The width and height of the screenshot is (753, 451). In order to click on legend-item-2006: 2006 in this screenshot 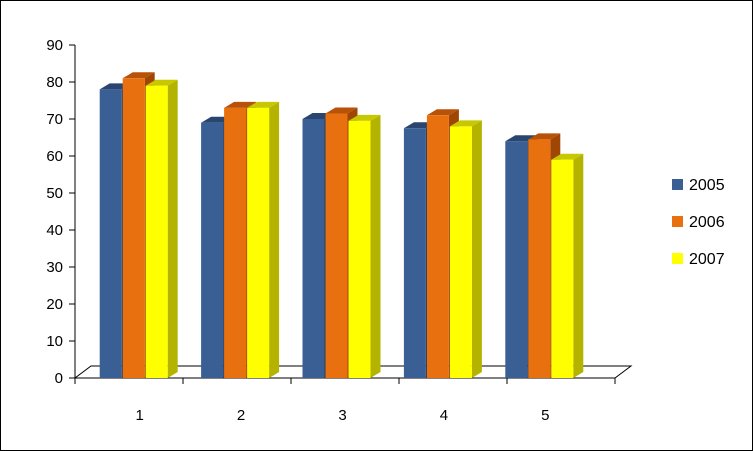, I will do `click(698, 222)`.